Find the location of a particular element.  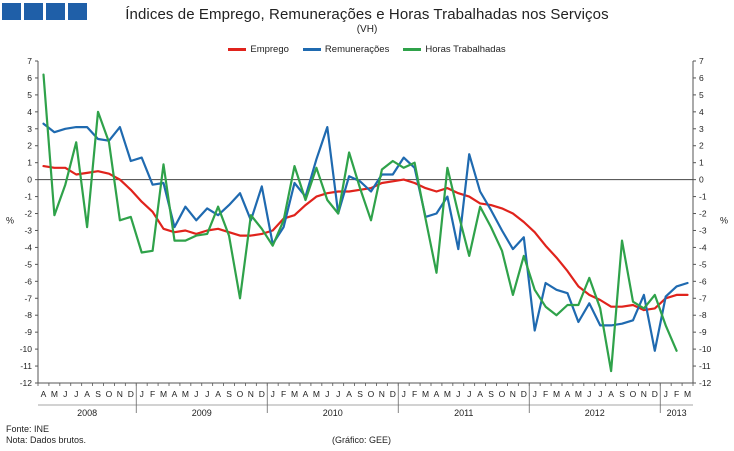

y-tick-label-left: -11 is located at coordinates (26, 366).